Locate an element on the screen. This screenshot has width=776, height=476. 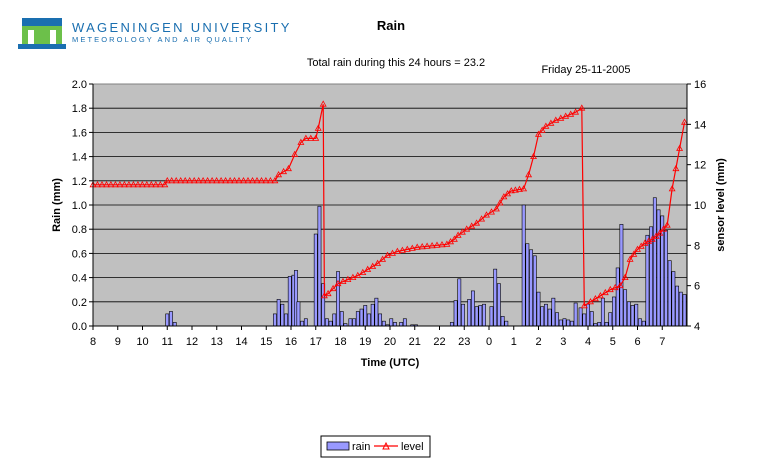
x-tick-label: 12 is located at coordinates (192, 342).